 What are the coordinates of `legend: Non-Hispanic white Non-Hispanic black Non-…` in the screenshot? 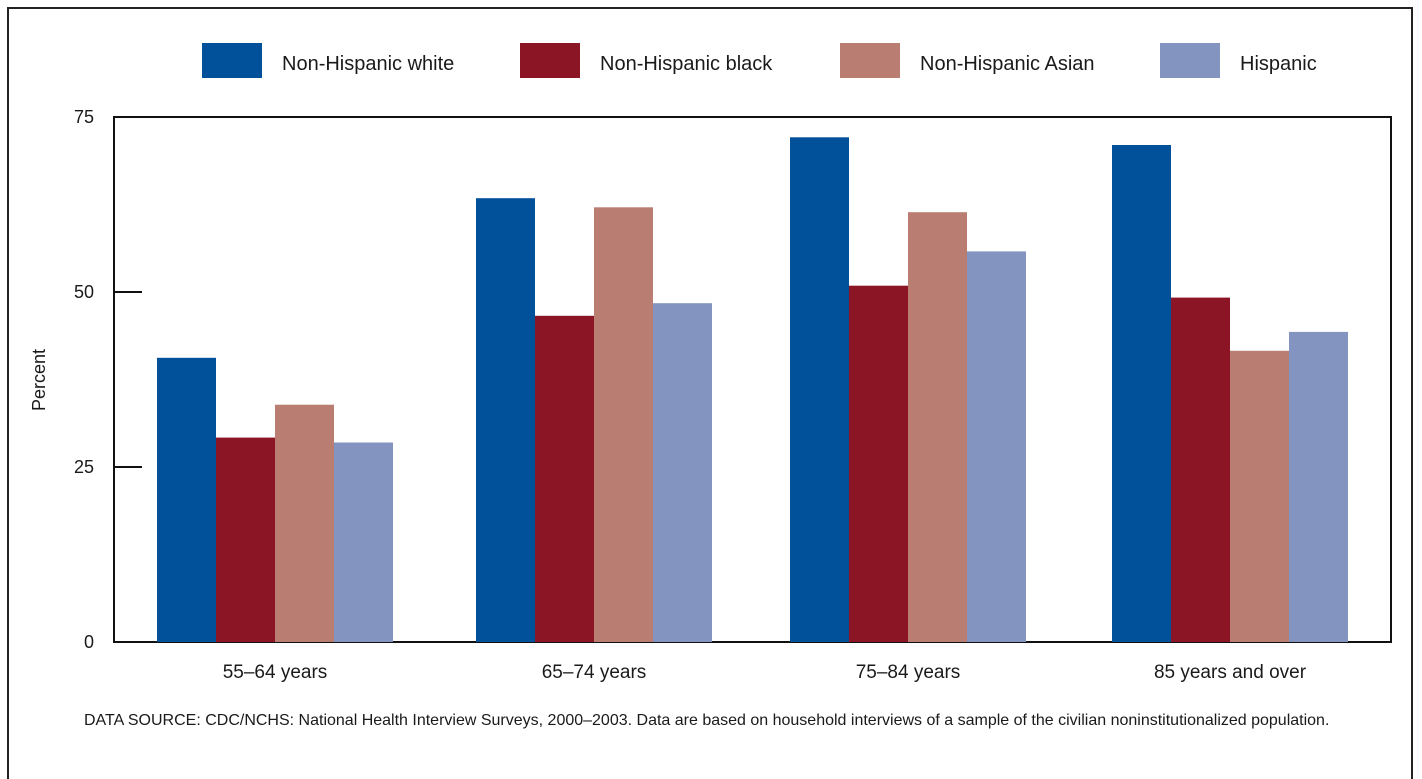 It's located at (759, 60).